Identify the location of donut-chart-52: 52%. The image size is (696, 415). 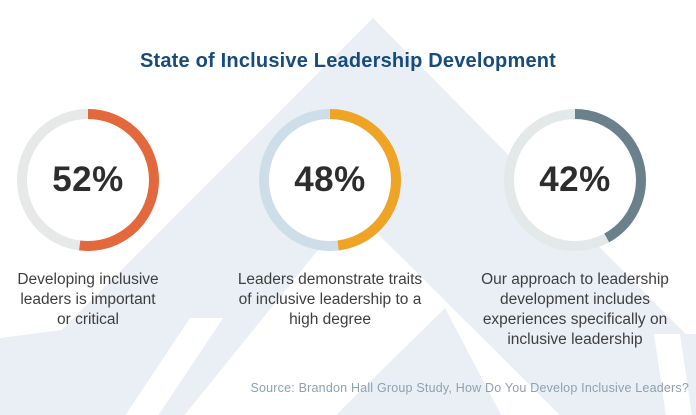
(88, 180).